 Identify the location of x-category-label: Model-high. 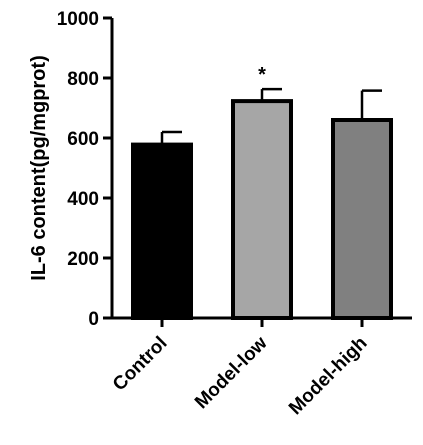
(328, 376).